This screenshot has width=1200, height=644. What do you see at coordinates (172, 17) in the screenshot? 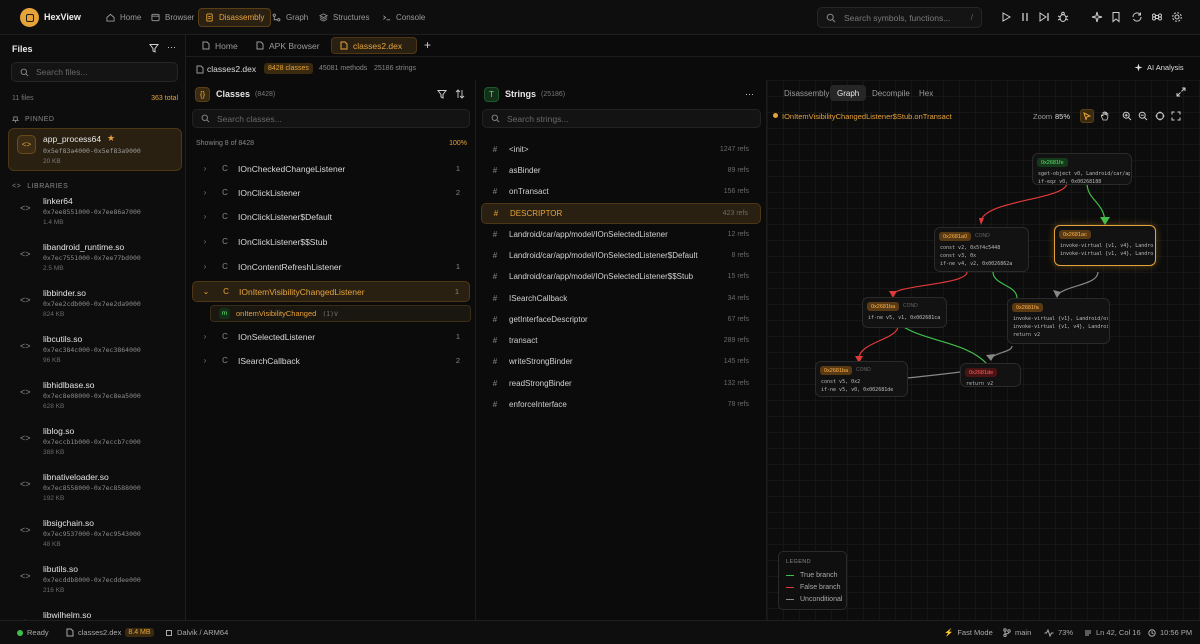
I see `nav-browser: Browser` at bounding box center [172, 17].